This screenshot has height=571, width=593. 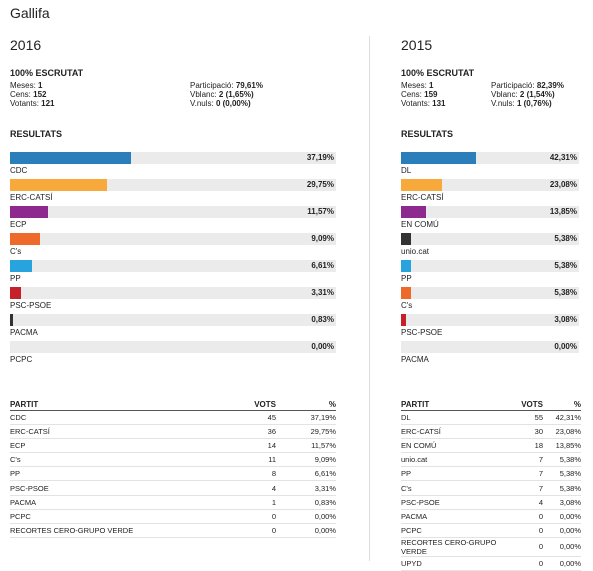 What do you see at coordinates (306, 418) in the screenshot?
I see `cell-pct: 37,19%` at bounding box center [306, 418].